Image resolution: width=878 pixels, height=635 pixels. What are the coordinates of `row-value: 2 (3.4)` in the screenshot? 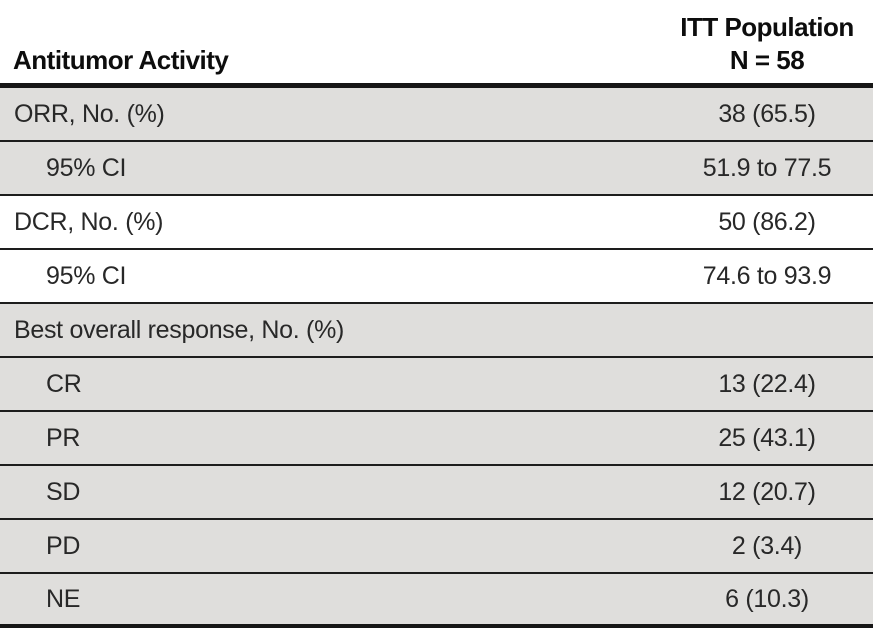 It's located at (767, 545).